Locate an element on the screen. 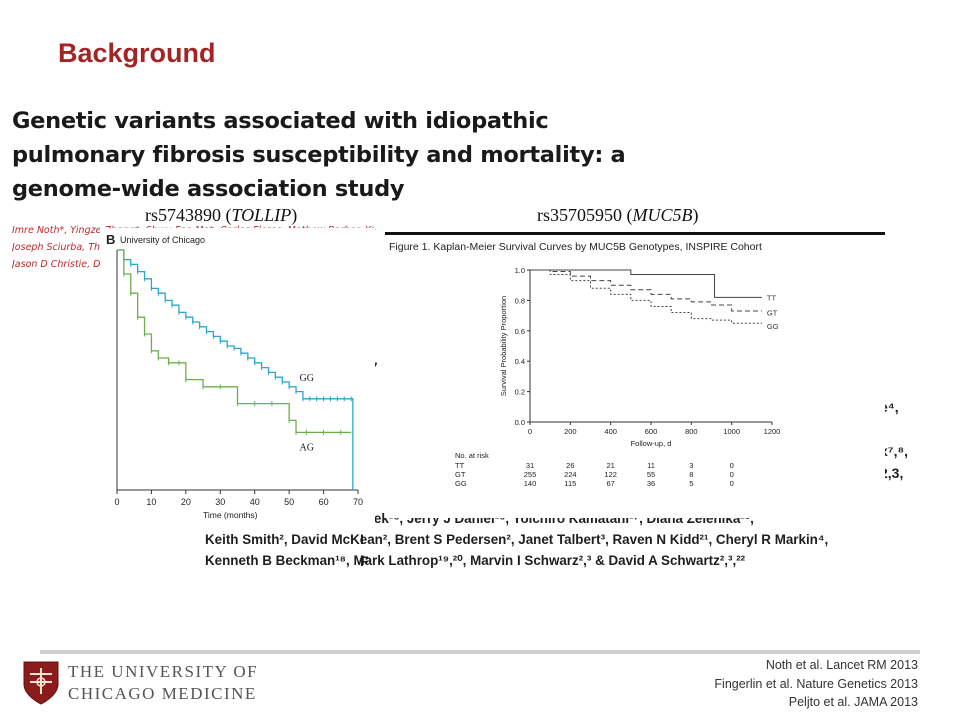  x-tick-label: 400 is located at coordinates (610, 431).